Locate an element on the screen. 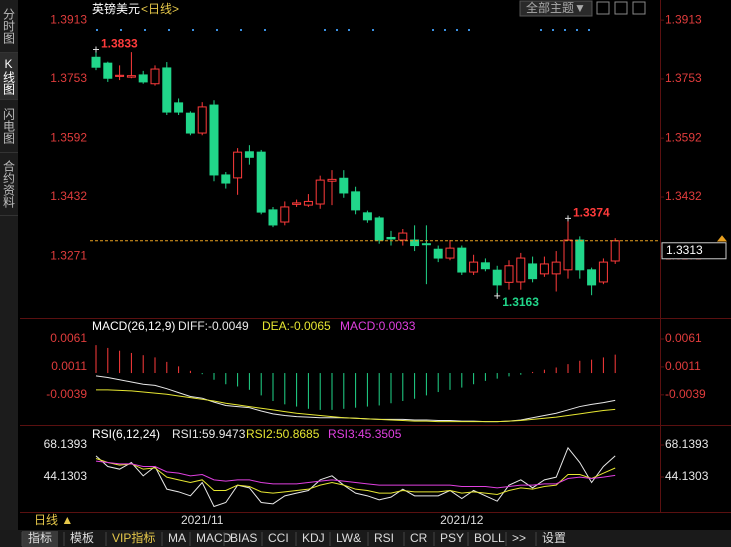 The image size is (731, 547). y-tick-label: 1.3271 is located at coordinates (68, 255).